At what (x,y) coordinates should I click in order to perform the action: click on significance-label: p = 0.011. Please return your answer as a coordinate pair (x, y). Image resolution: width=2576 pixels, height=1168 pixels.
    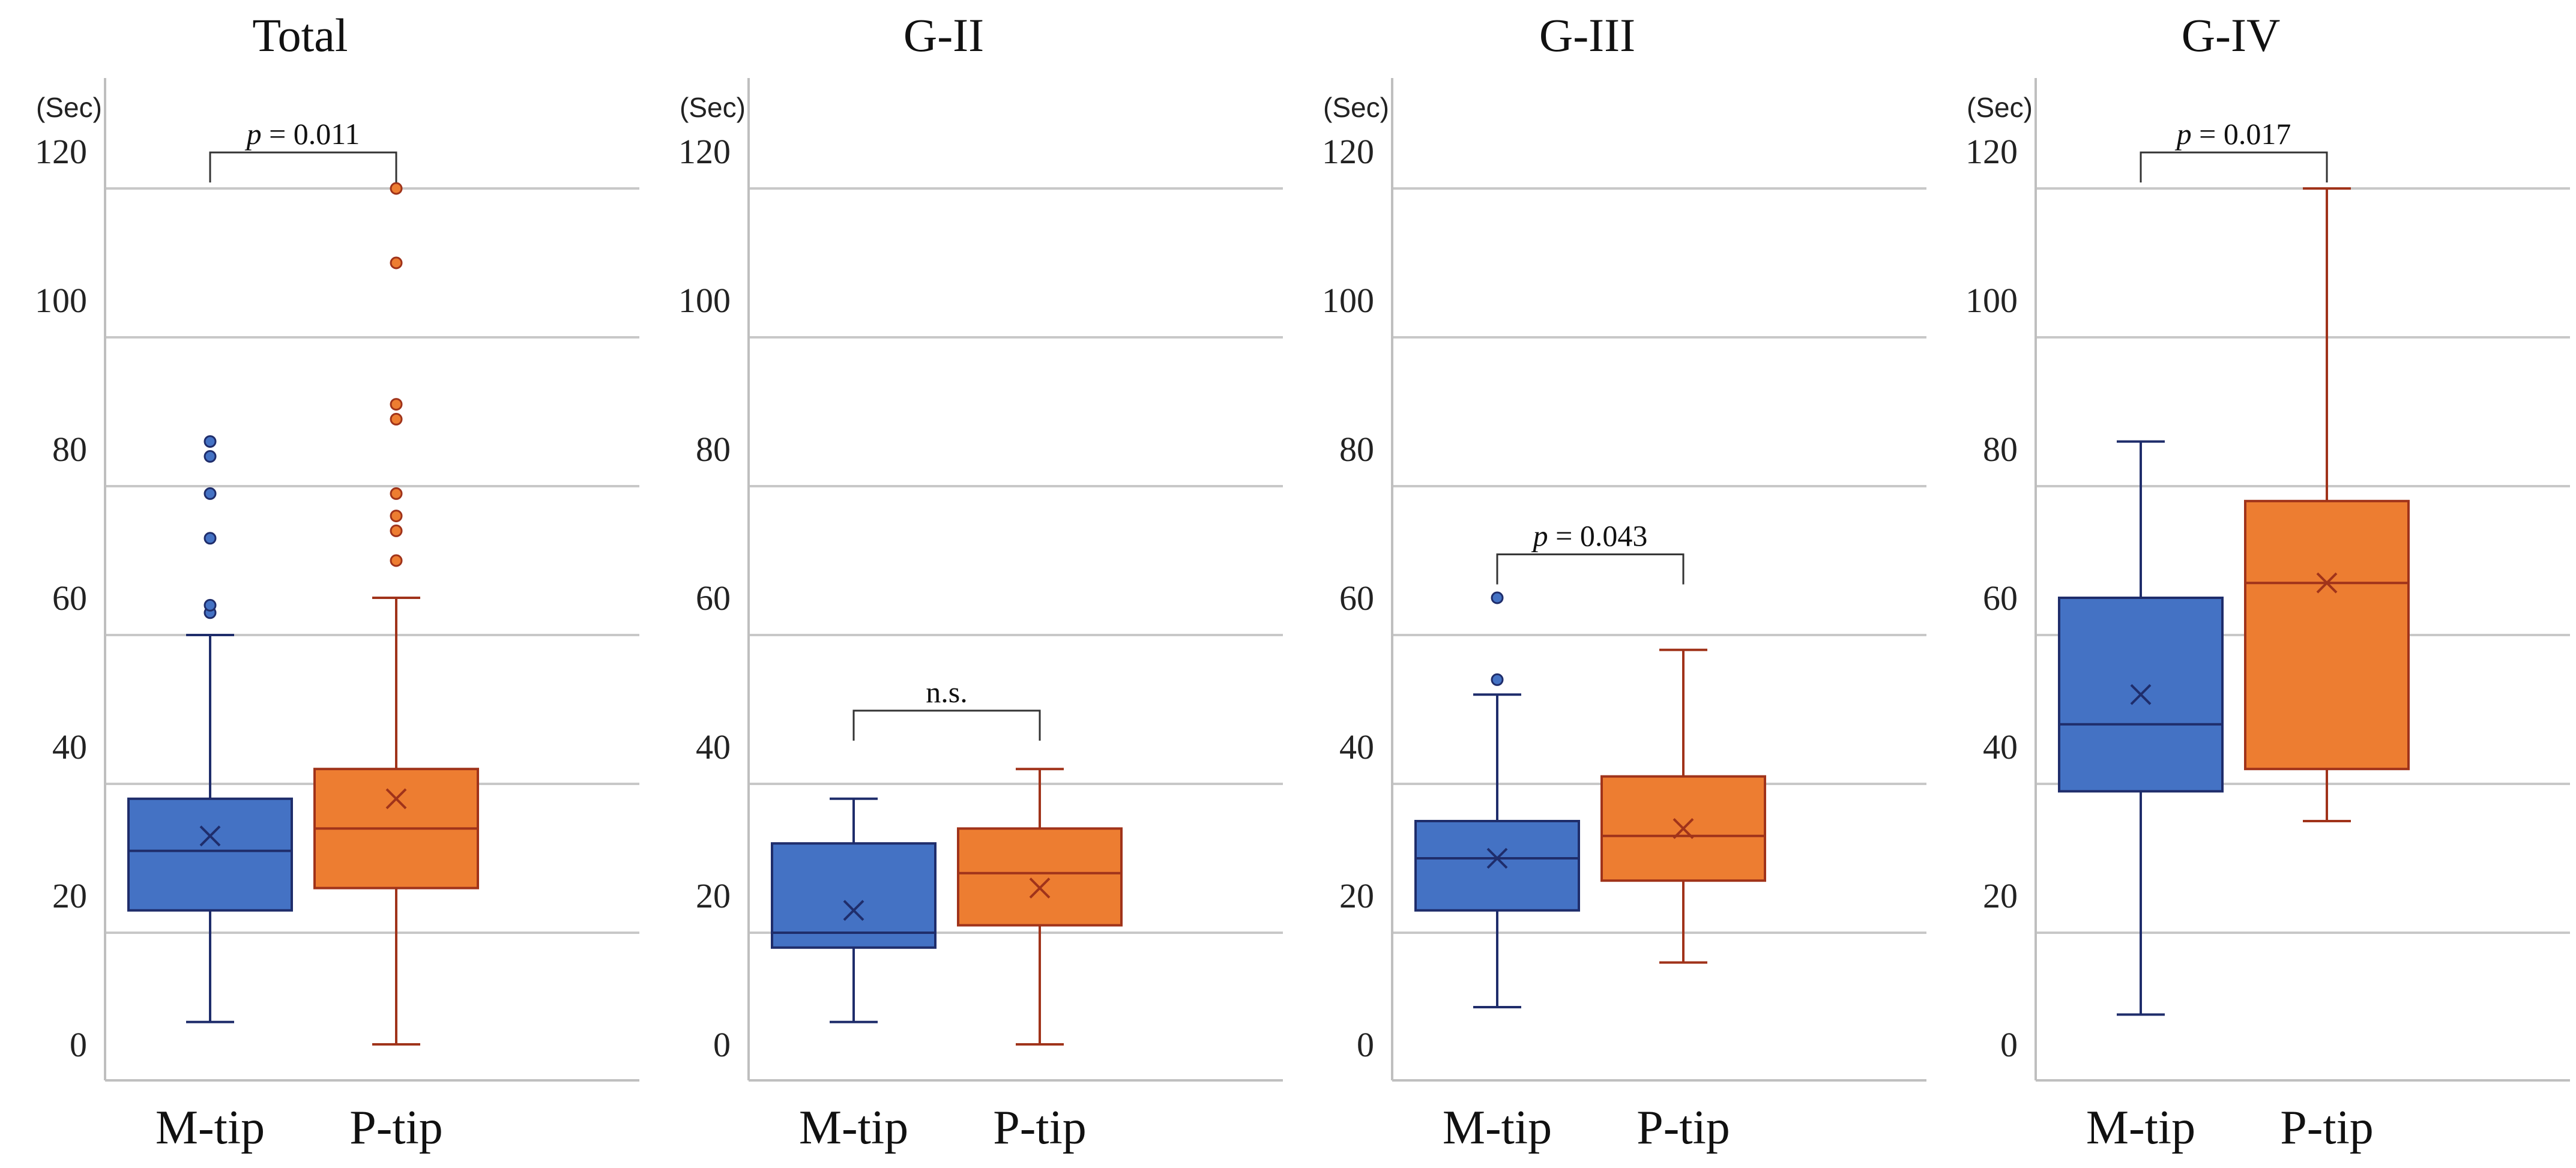
    Looking at the image, I should click on (302, 134).